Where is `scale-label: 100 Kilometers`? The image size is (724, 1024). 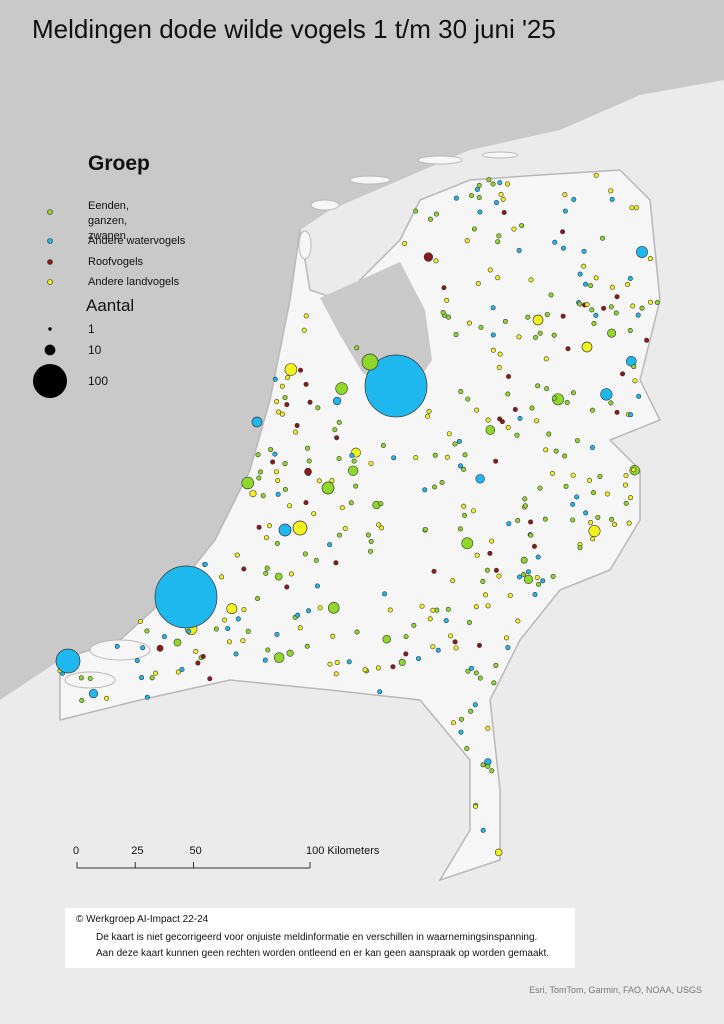 scale-label: 100 Kilometers is located at coordinates (343, 851).